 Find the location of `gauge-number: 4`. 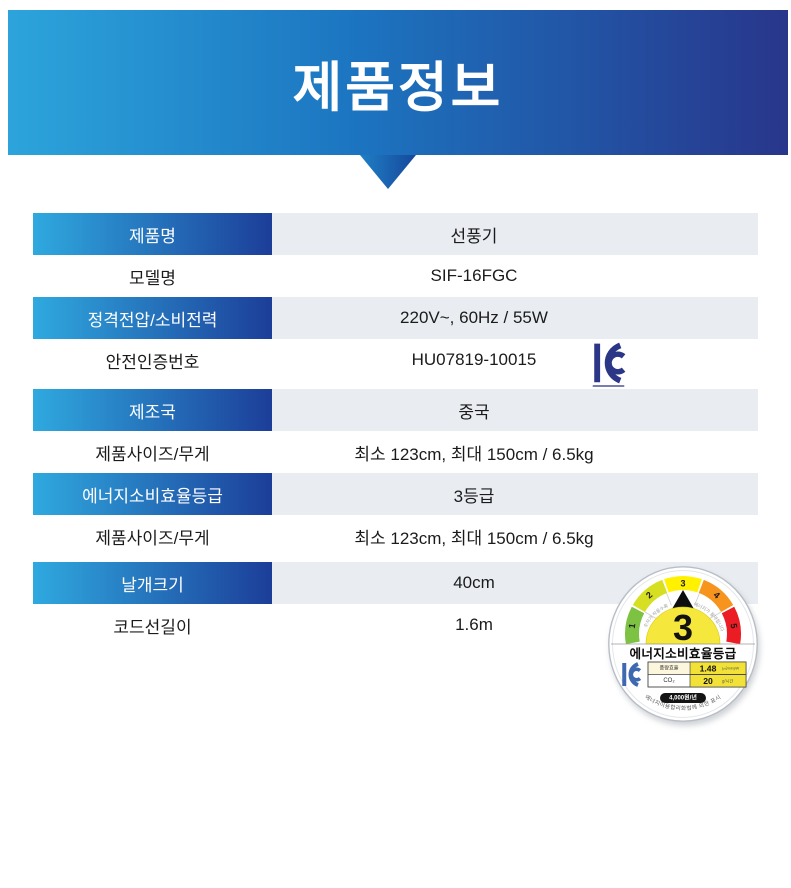

gauge-number: 4 is located at coordinates (717, 595).